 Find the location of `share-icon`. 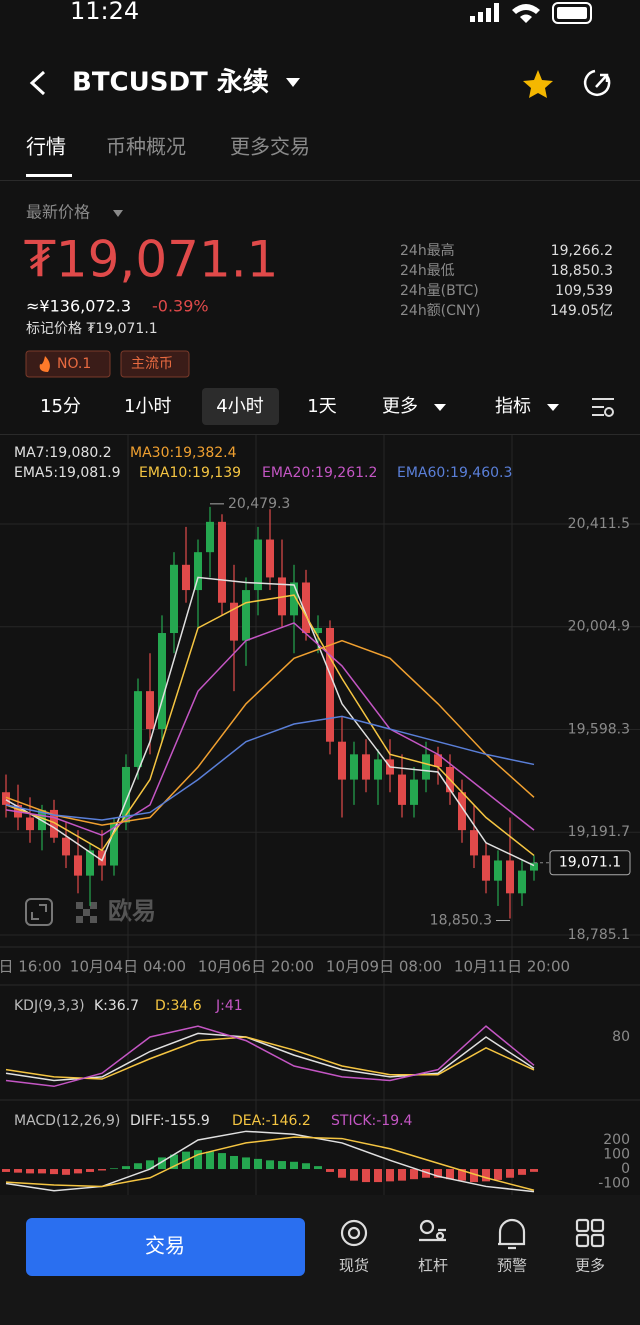

share-icon is located at coordinates (597, 83).